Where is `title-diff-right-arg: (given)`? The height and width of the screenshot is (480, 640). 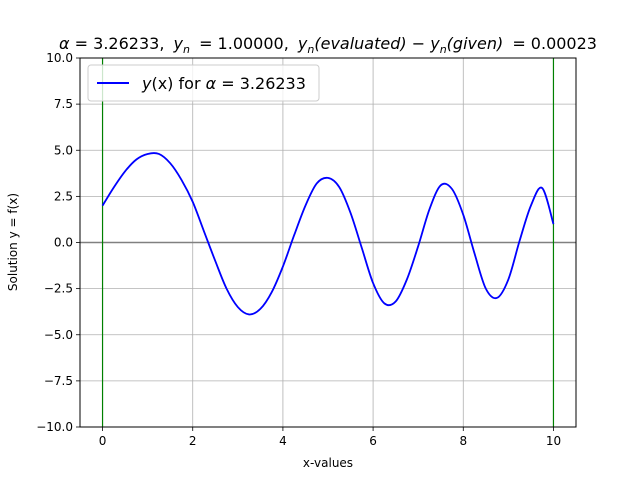
title-diff-right-arg: (given) is located at coordinates (475, 43).